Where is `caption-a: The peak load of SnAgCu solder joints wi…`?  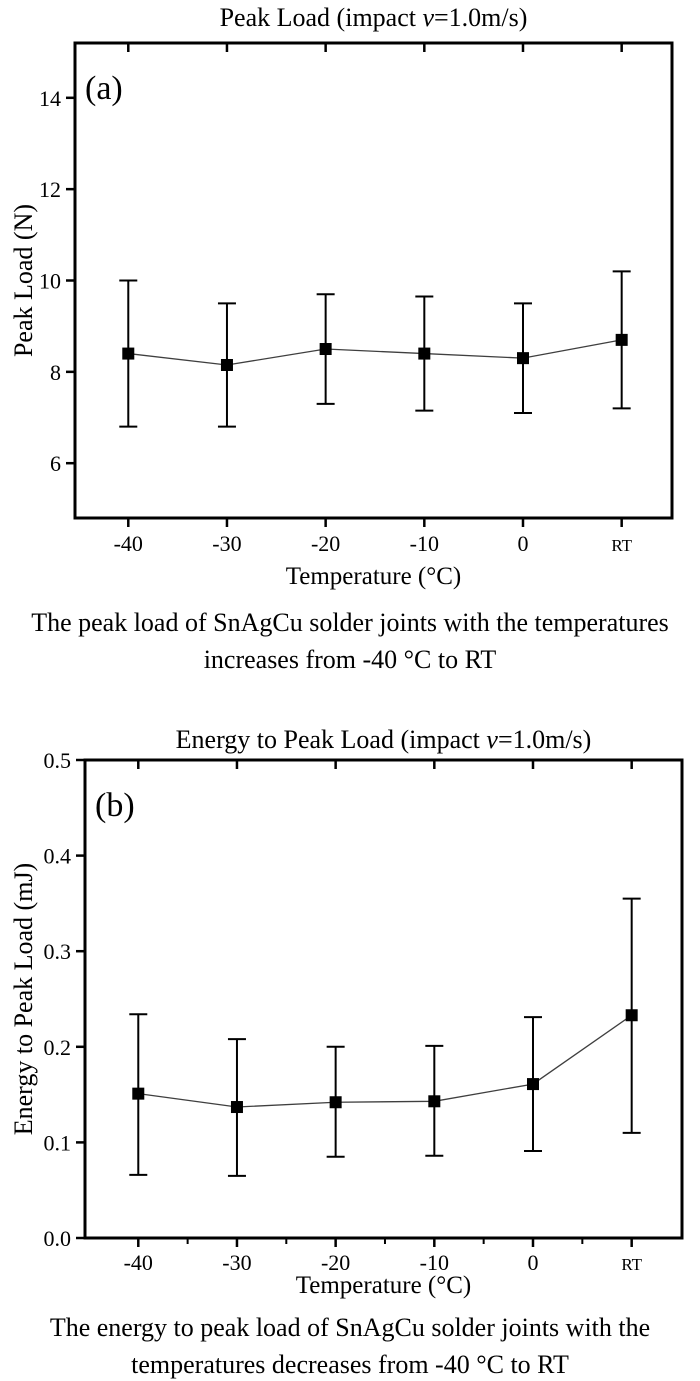 caption-a: The peak load of SnAgCu solder joints wi… is located at coordinates (350, 641).